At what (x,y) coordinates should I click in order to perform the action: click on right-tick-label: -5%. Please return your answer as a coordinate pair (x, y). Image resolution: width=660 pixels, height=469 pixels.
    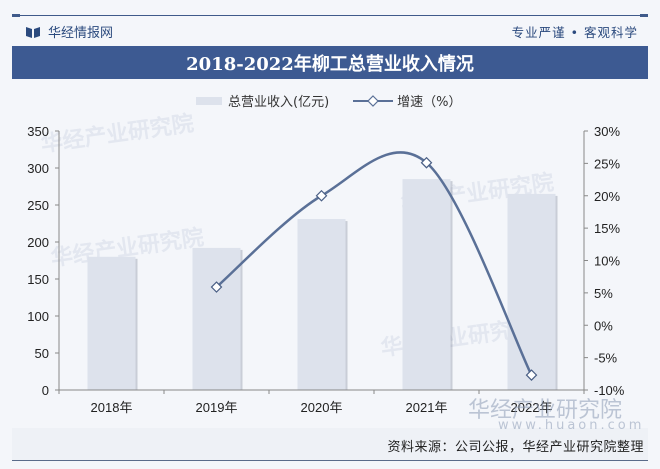
    Looking at the image, I should click on (606, 358).